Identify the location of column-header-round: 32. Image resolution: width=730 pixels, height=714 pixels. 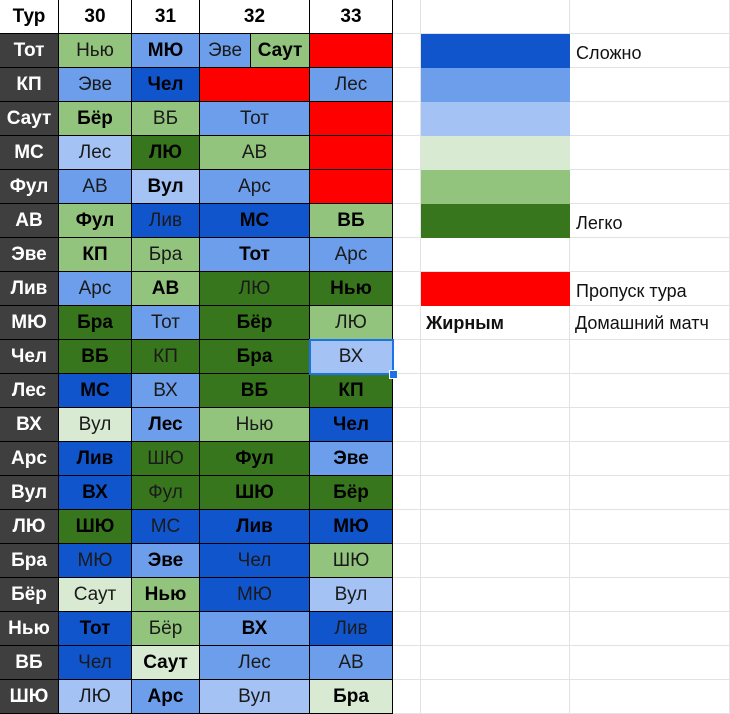
(255, 17).